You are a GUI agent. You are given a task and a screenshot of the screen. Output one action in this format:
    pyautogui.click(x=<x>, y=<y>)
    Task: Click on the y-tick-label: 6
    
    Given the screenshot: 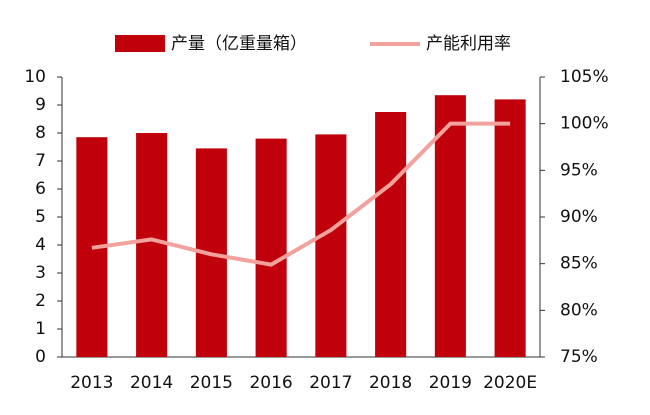 What is the action you would take?
    pyautogui.click(x=40, y=189)
    